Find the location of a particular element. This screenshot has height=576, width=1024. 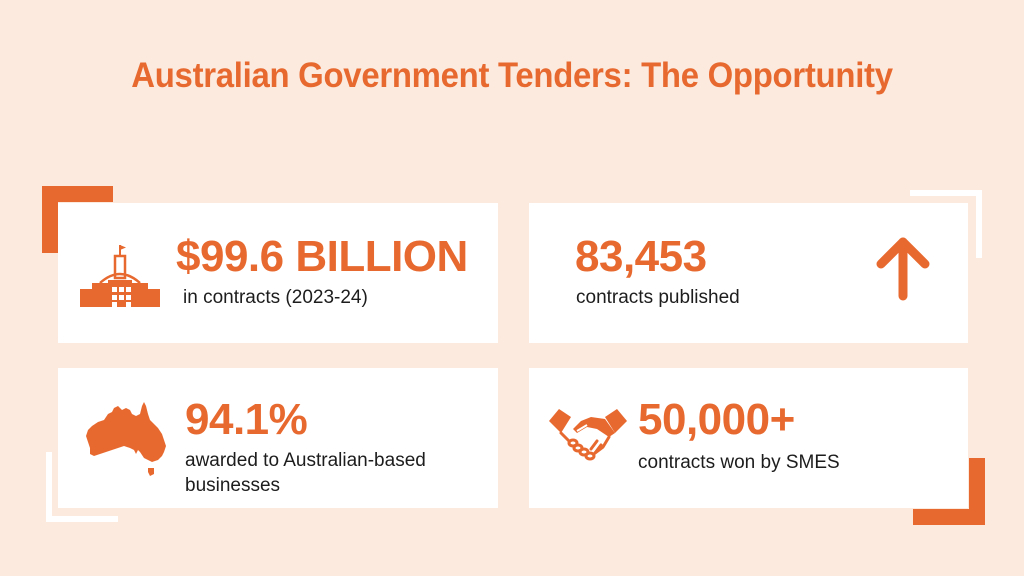

stat-label: awarded to Australian-based businesses is located at coordinates (305, 473).